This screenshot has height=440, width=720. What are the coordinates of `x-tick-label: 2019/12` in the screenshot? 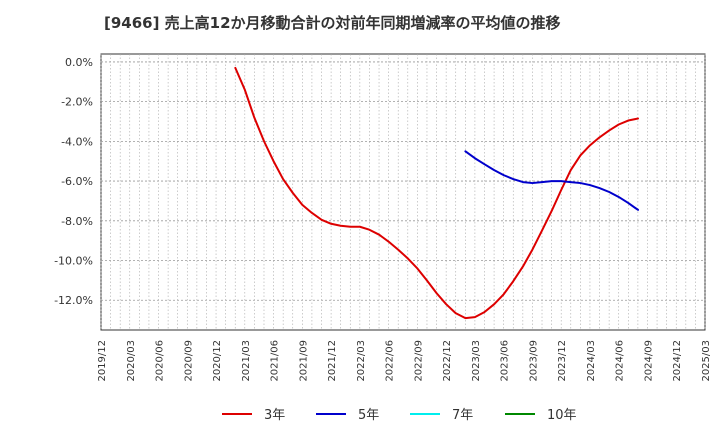 It's located at (102, 361).